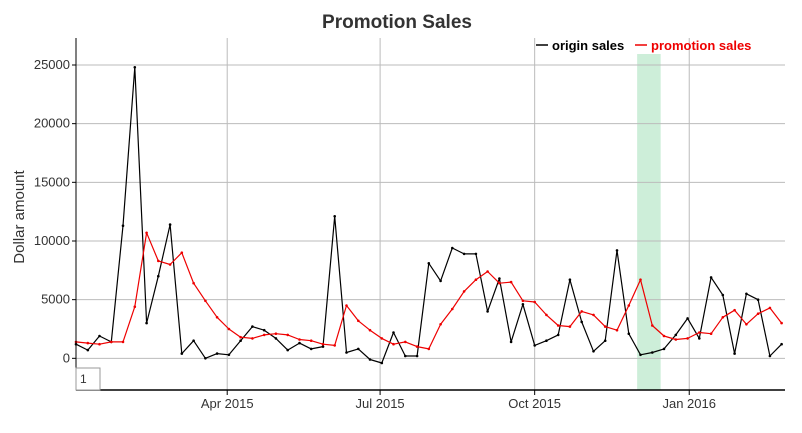 Image resolution: width=802 pixels, height=433 pixels. I want to click on y-tick-label: 20000, so click(52, 123).